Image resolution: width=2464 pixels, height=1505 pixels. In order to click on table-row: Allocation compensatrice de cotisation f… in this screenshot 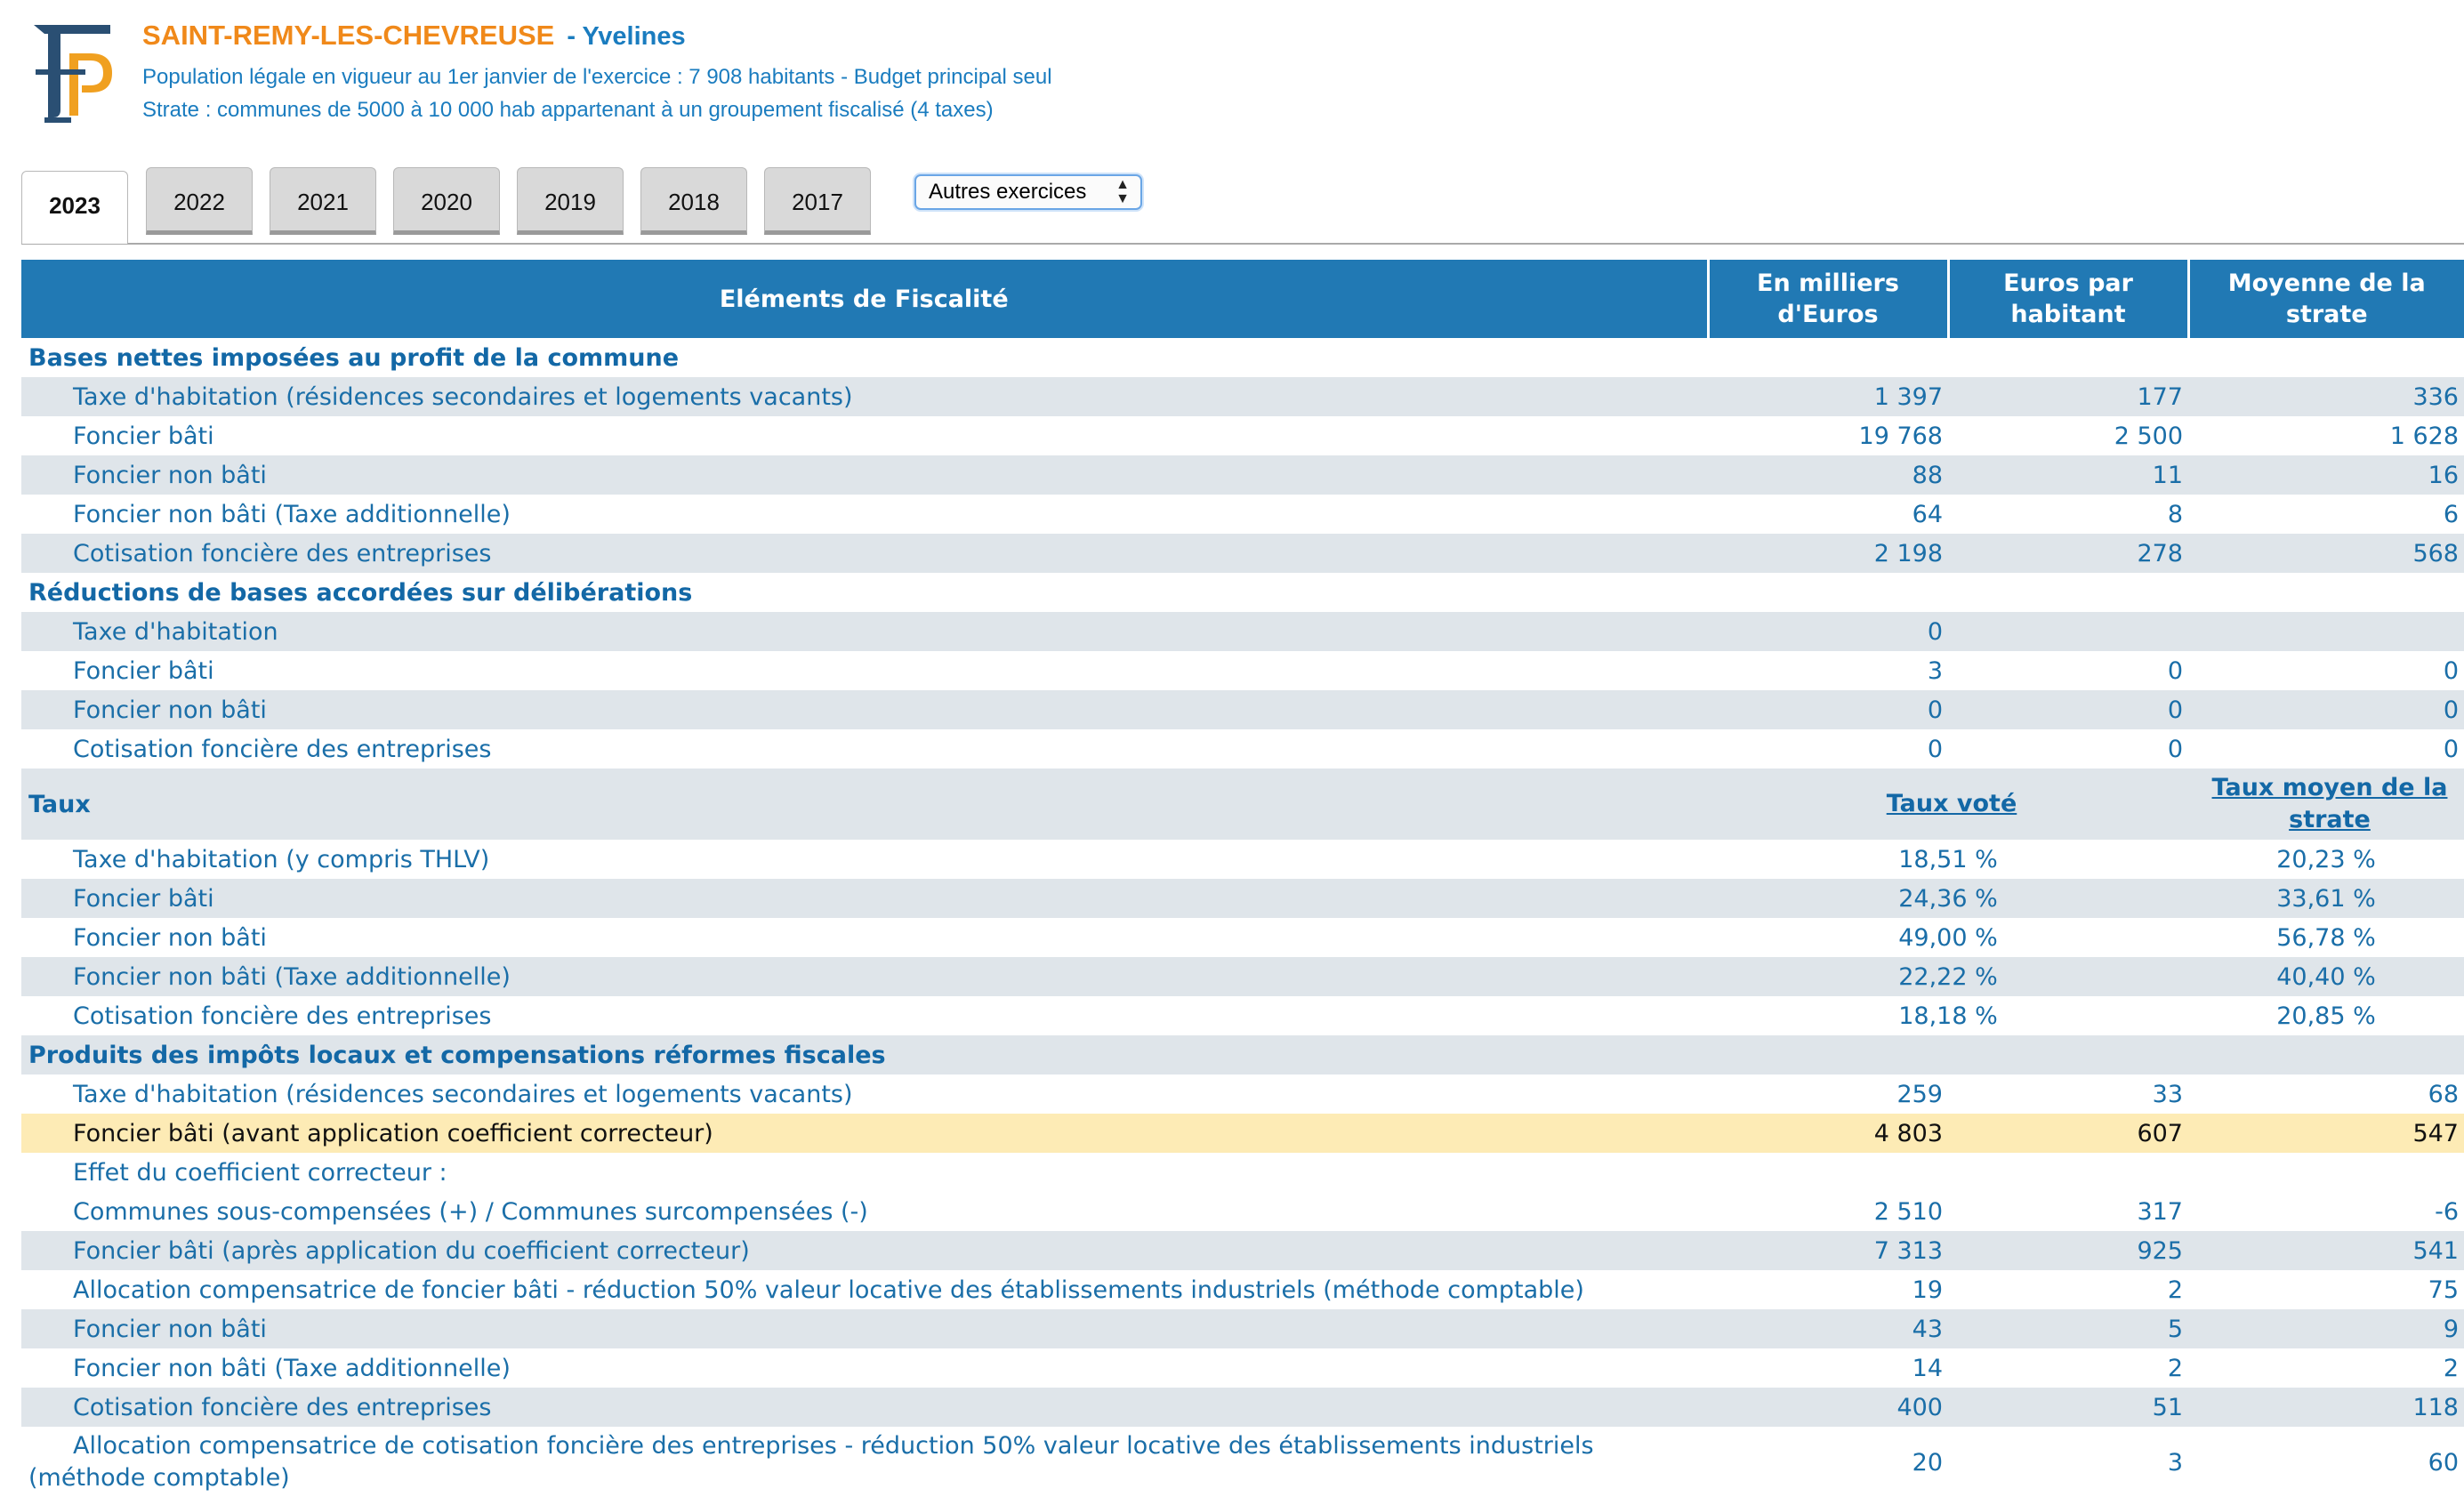, I will do `click(1243, 1462)`.